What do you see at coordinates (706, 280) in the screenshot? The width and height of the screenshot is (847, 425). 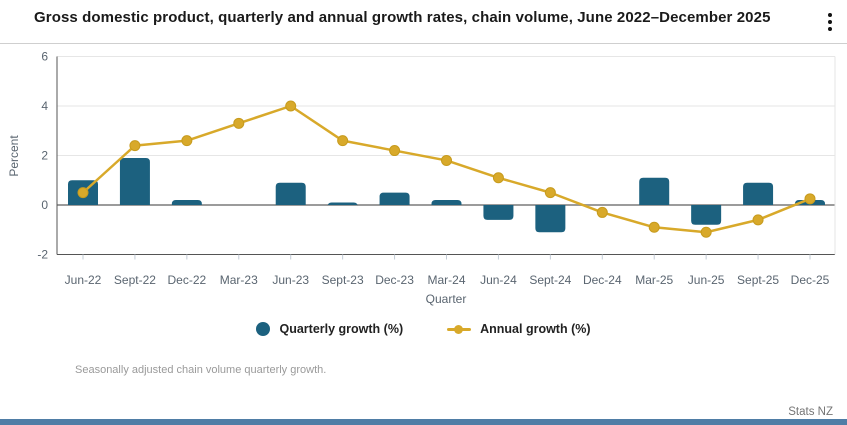 I see `x-tick-label-Jun-25: Jun-25` at bounding box center [706, 280].